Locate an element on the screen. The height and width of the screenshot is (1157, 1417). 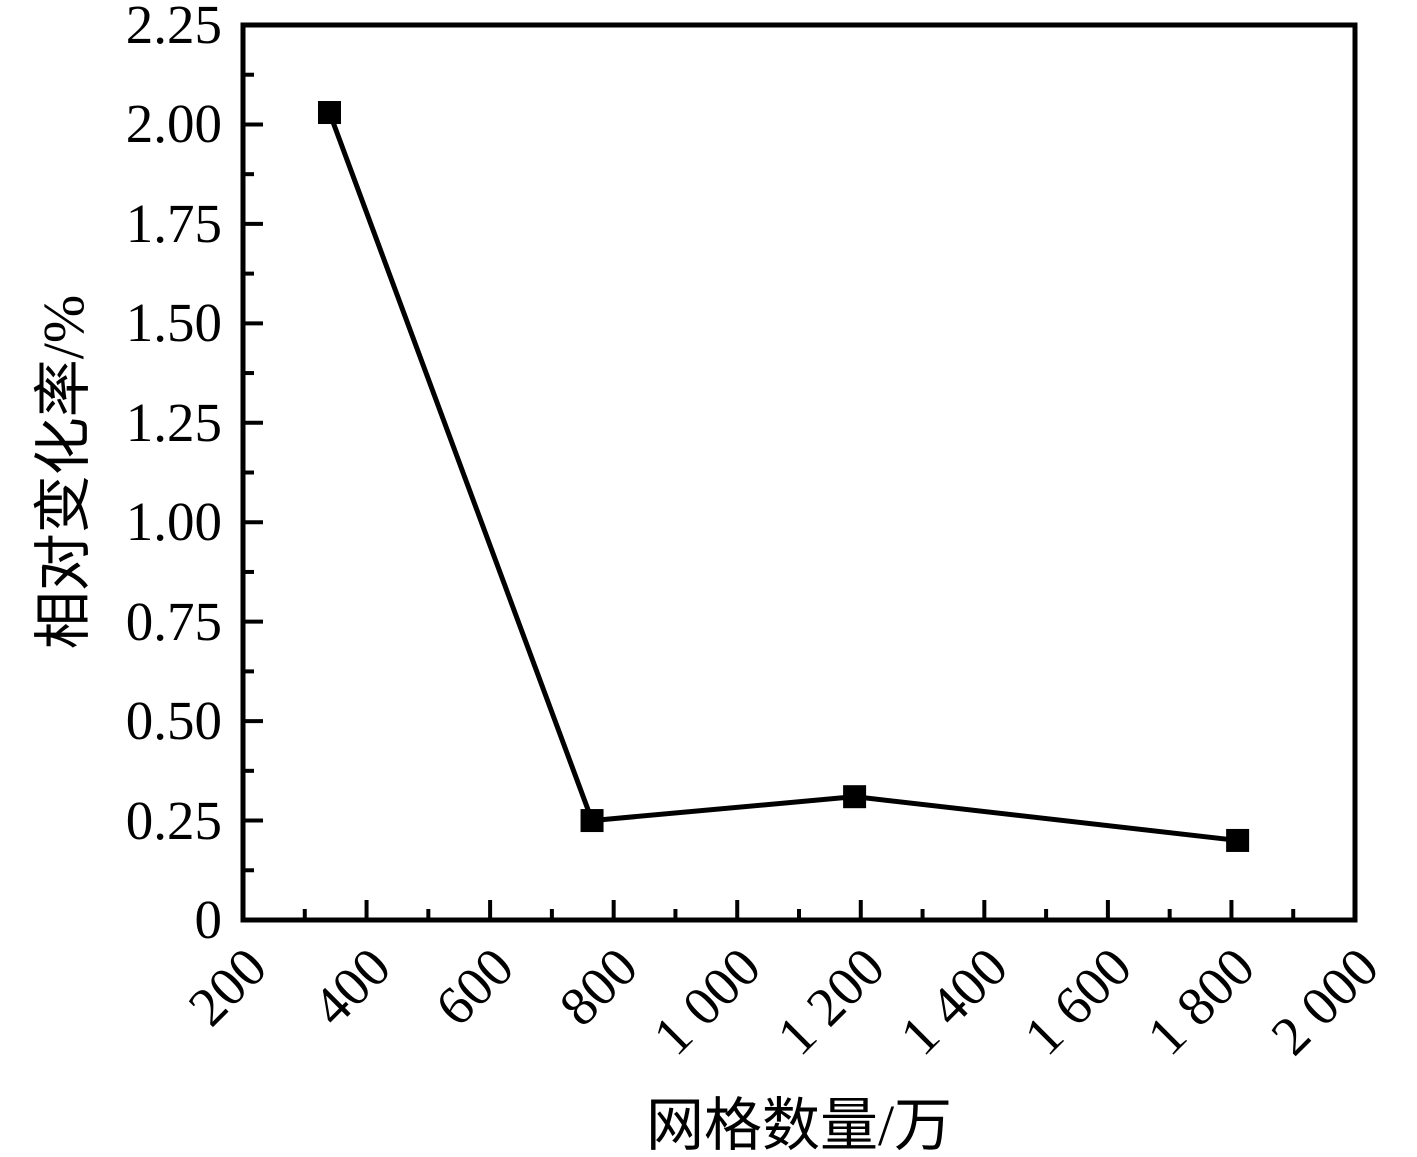
y-axis-title: 相对变化率/% is located at coordinates (63, 472).